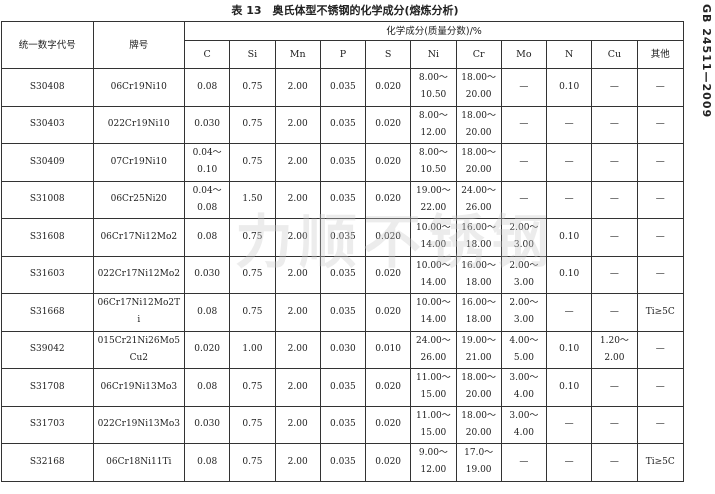 This screenshot has height=494, width=715. I want to click on cell-grade: 07Cr19Ni10, so click(139, 162).